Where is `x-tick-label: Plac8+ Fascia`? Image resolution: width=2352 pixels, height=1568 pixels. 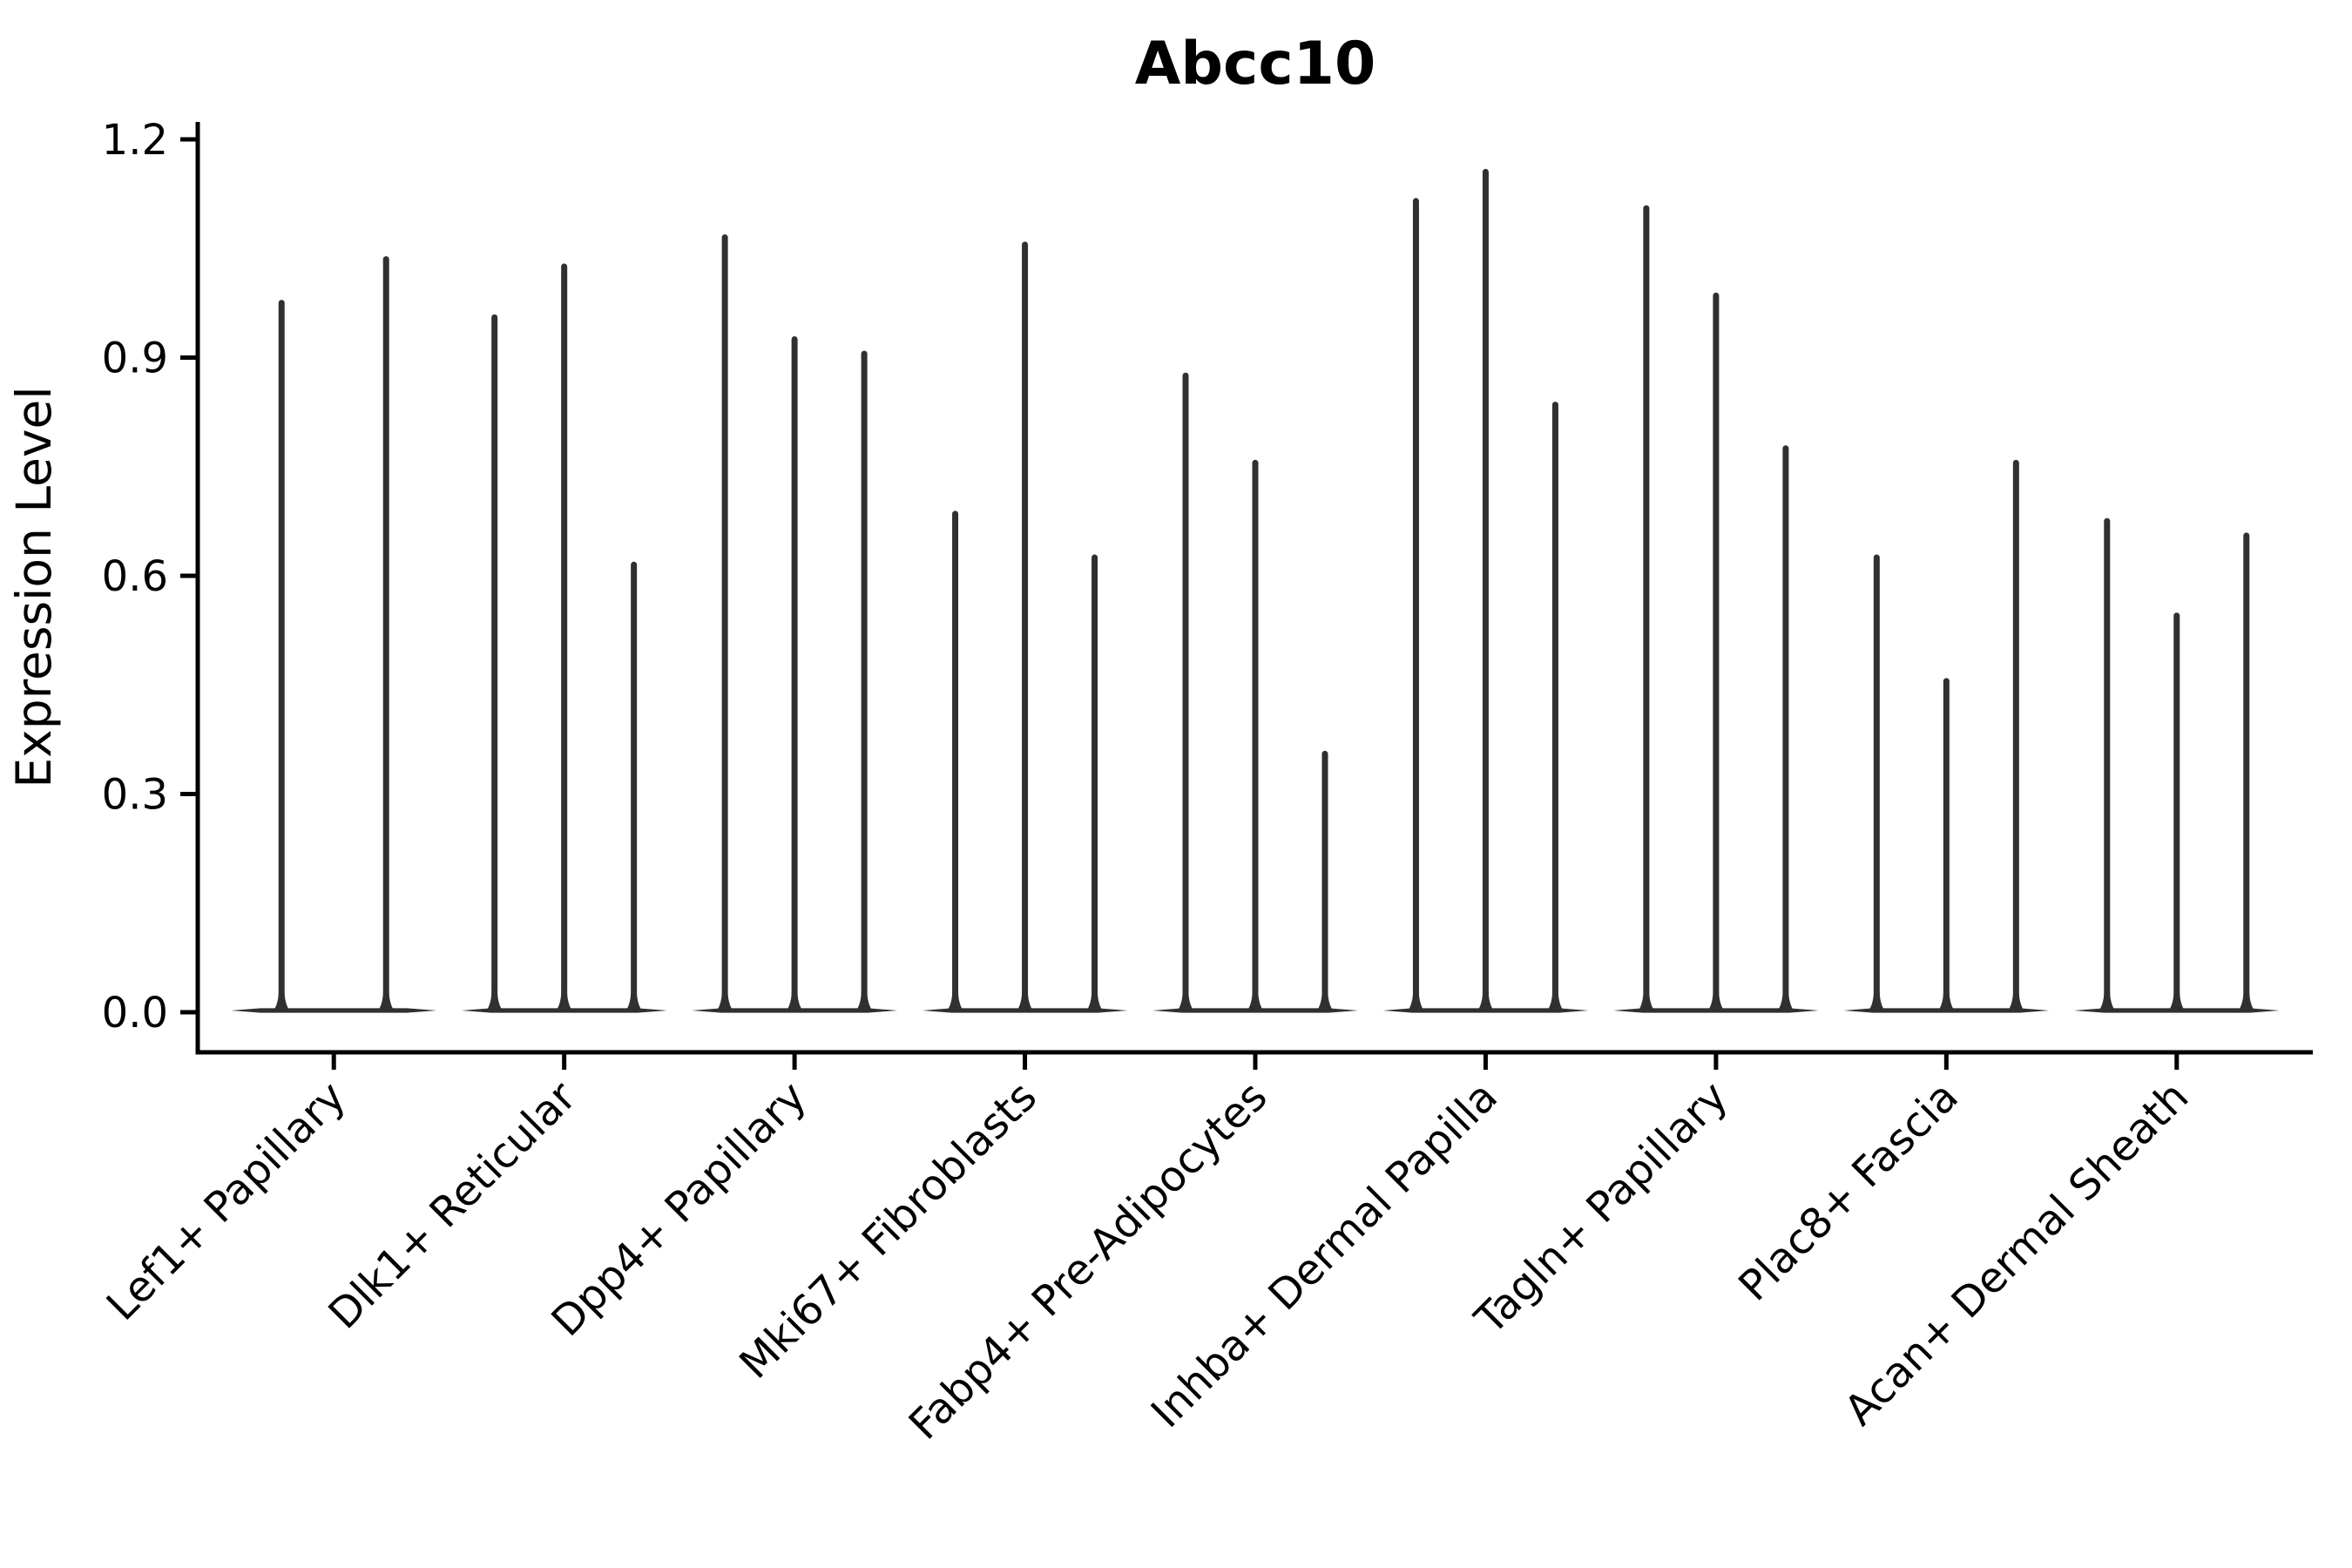 x-tick-label: Plac8+ Fascia is located at coordinates (1848, 1191).